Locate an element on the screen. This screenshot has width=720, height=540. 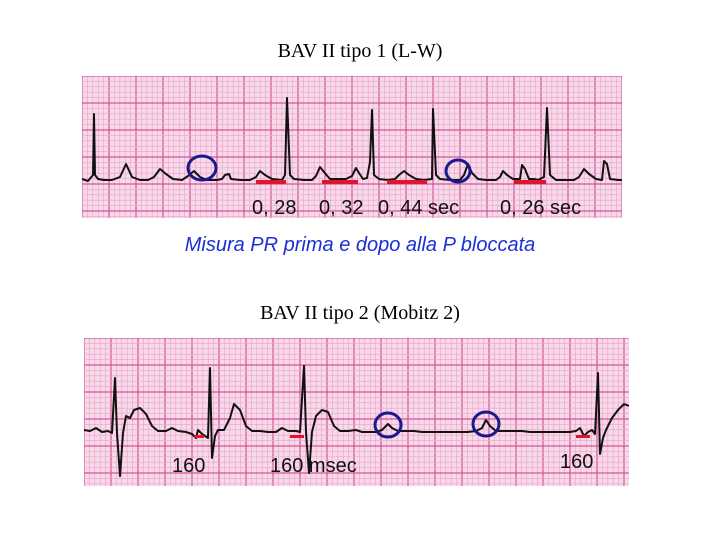
pr-label-2: 0, 32 is located at coordinates (341, 207).